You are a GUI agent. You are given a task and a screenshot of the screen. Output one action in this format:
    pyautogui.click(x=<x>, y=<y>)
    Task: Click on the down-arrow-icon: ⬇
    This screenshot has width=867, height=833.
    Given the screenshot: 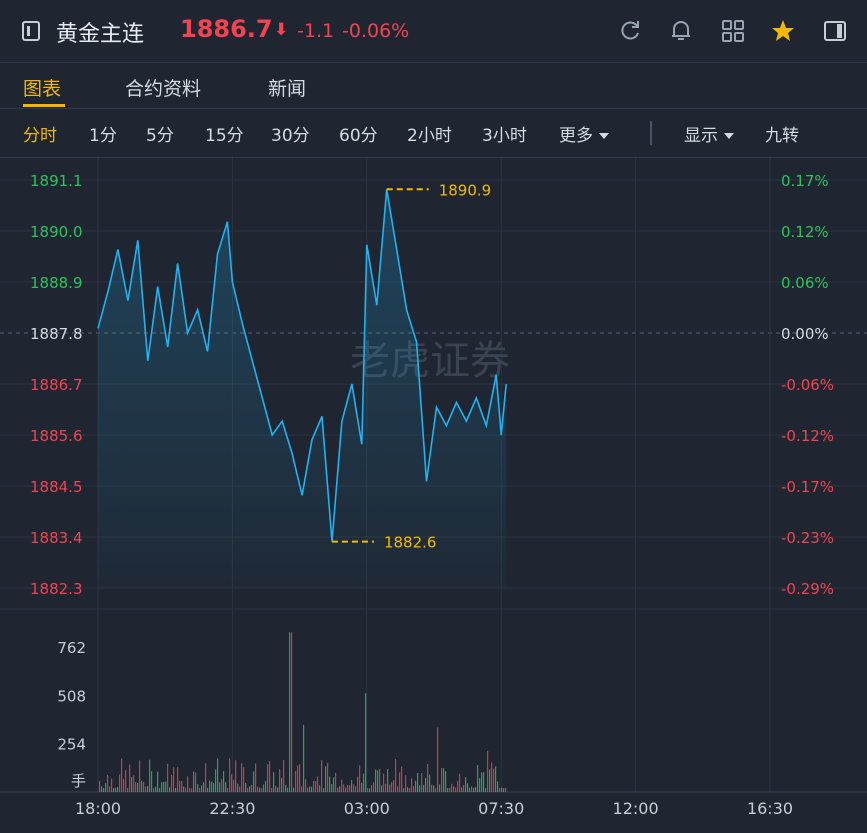 What is the action you would take?
    pyautogui.click(x=281, y=30)
    